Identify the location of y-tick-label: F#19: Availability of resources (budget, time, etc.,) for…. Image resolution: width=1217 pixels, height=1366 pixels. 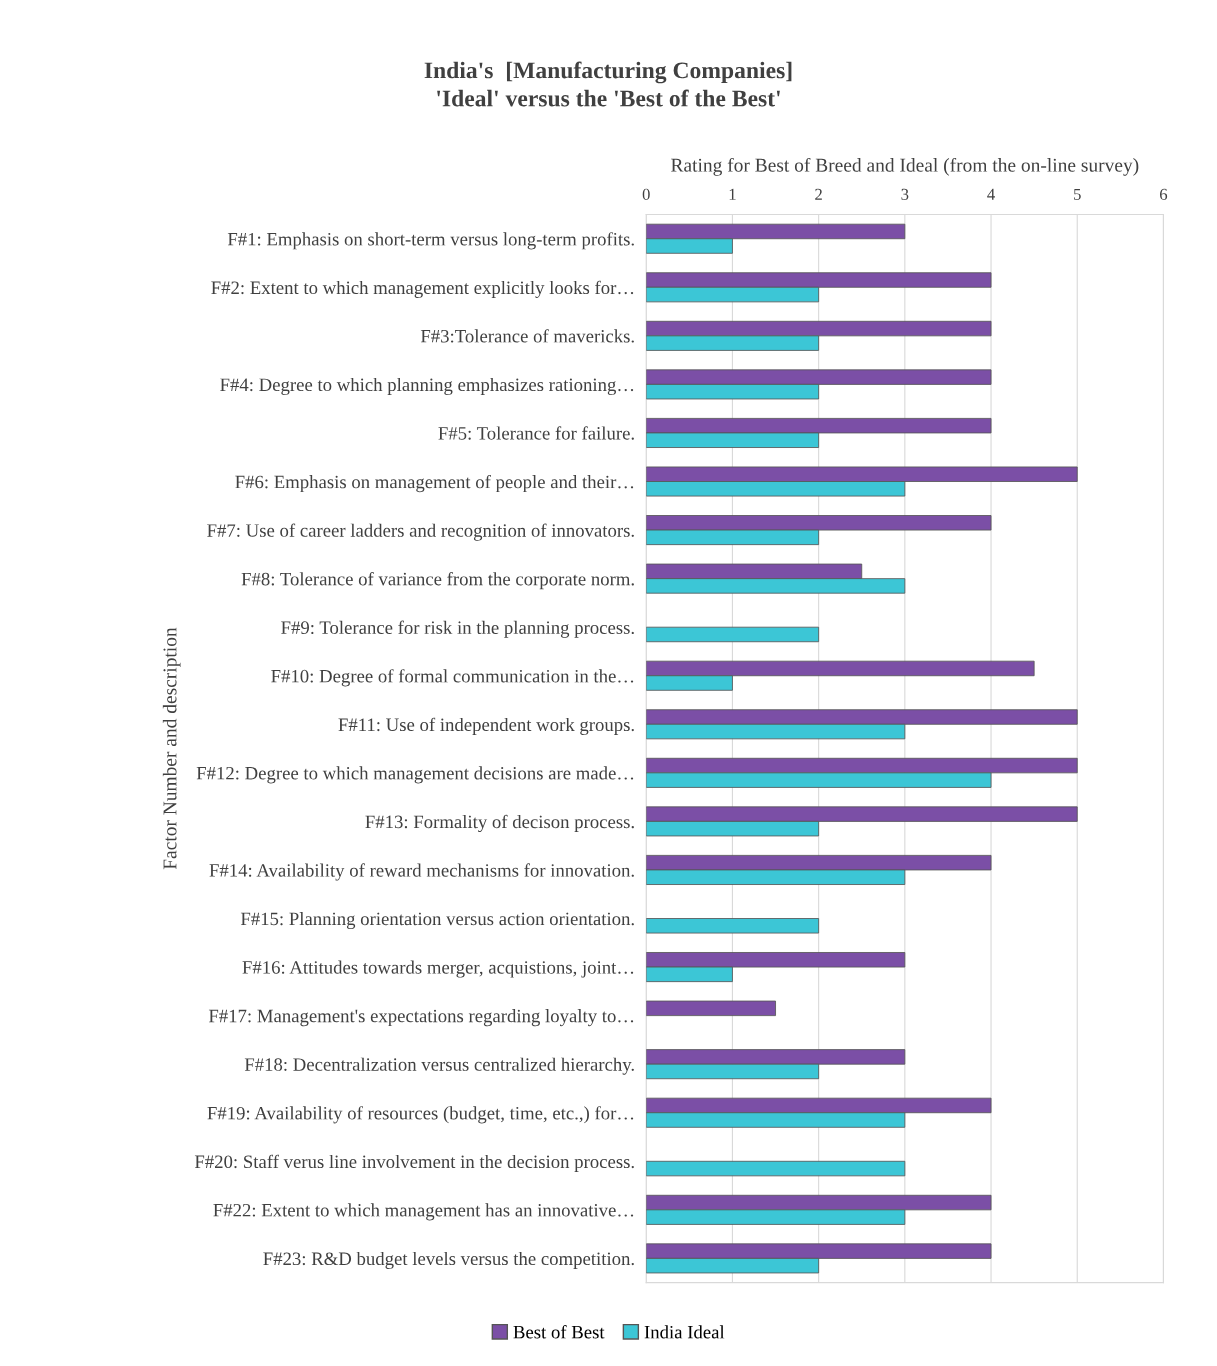
(420, 1115).